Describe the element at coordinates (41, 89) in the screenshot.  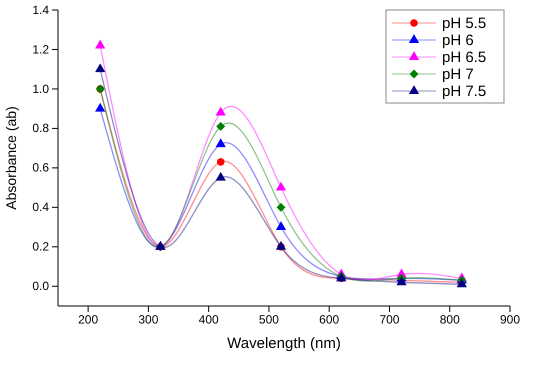
I see `y-tick-label: 1.0` at that location.